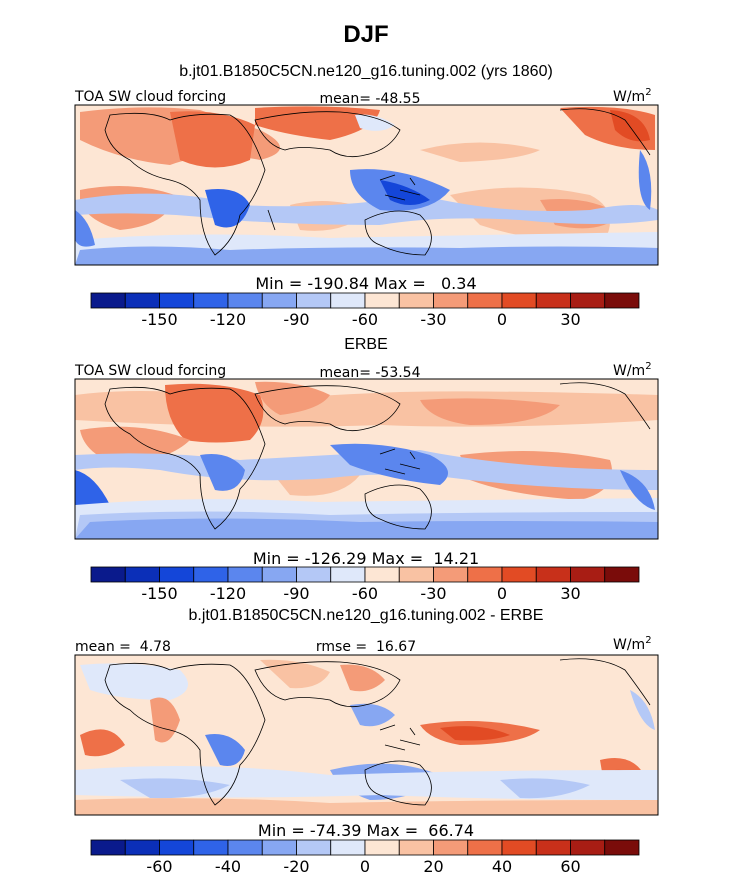 The image size is (733, 877). I want to click on panel-3-frame, so click(366, 735).